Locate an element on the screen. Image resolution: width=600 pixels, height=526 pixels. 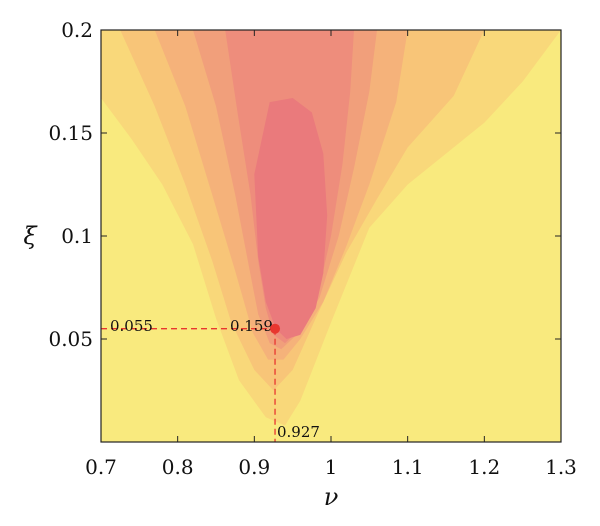
y-tick-label: 0.05 is located at coordinates (70, 339).